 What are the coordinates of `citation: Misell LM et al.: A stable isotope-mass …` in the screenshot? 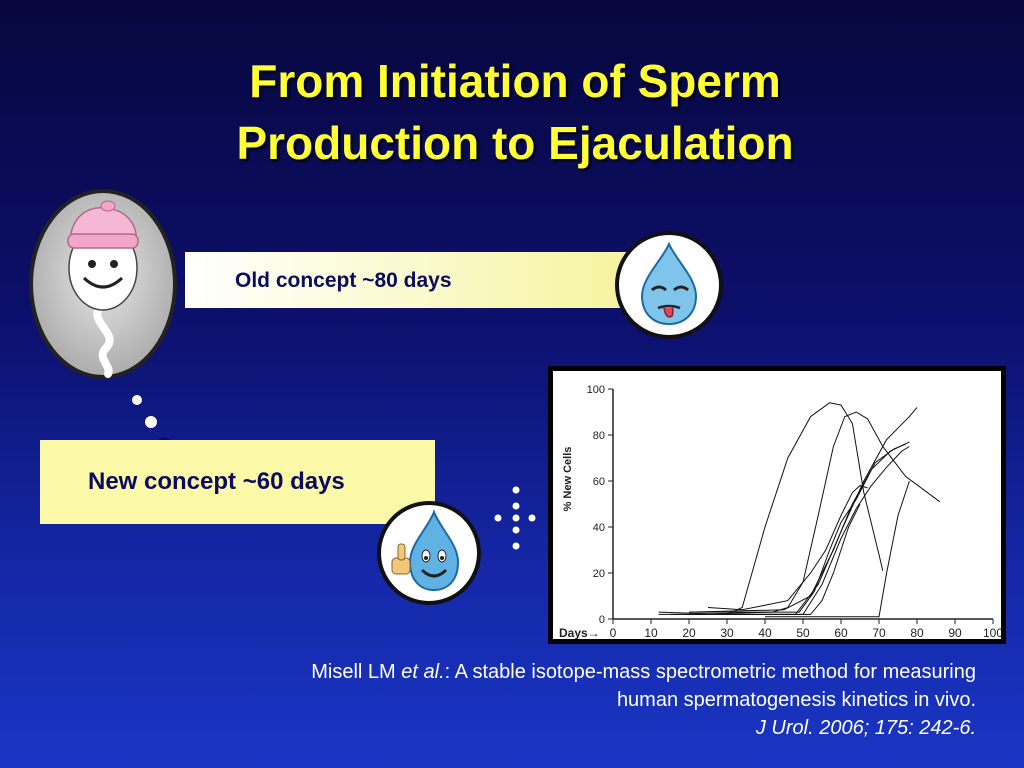 It's located at (536, 700).